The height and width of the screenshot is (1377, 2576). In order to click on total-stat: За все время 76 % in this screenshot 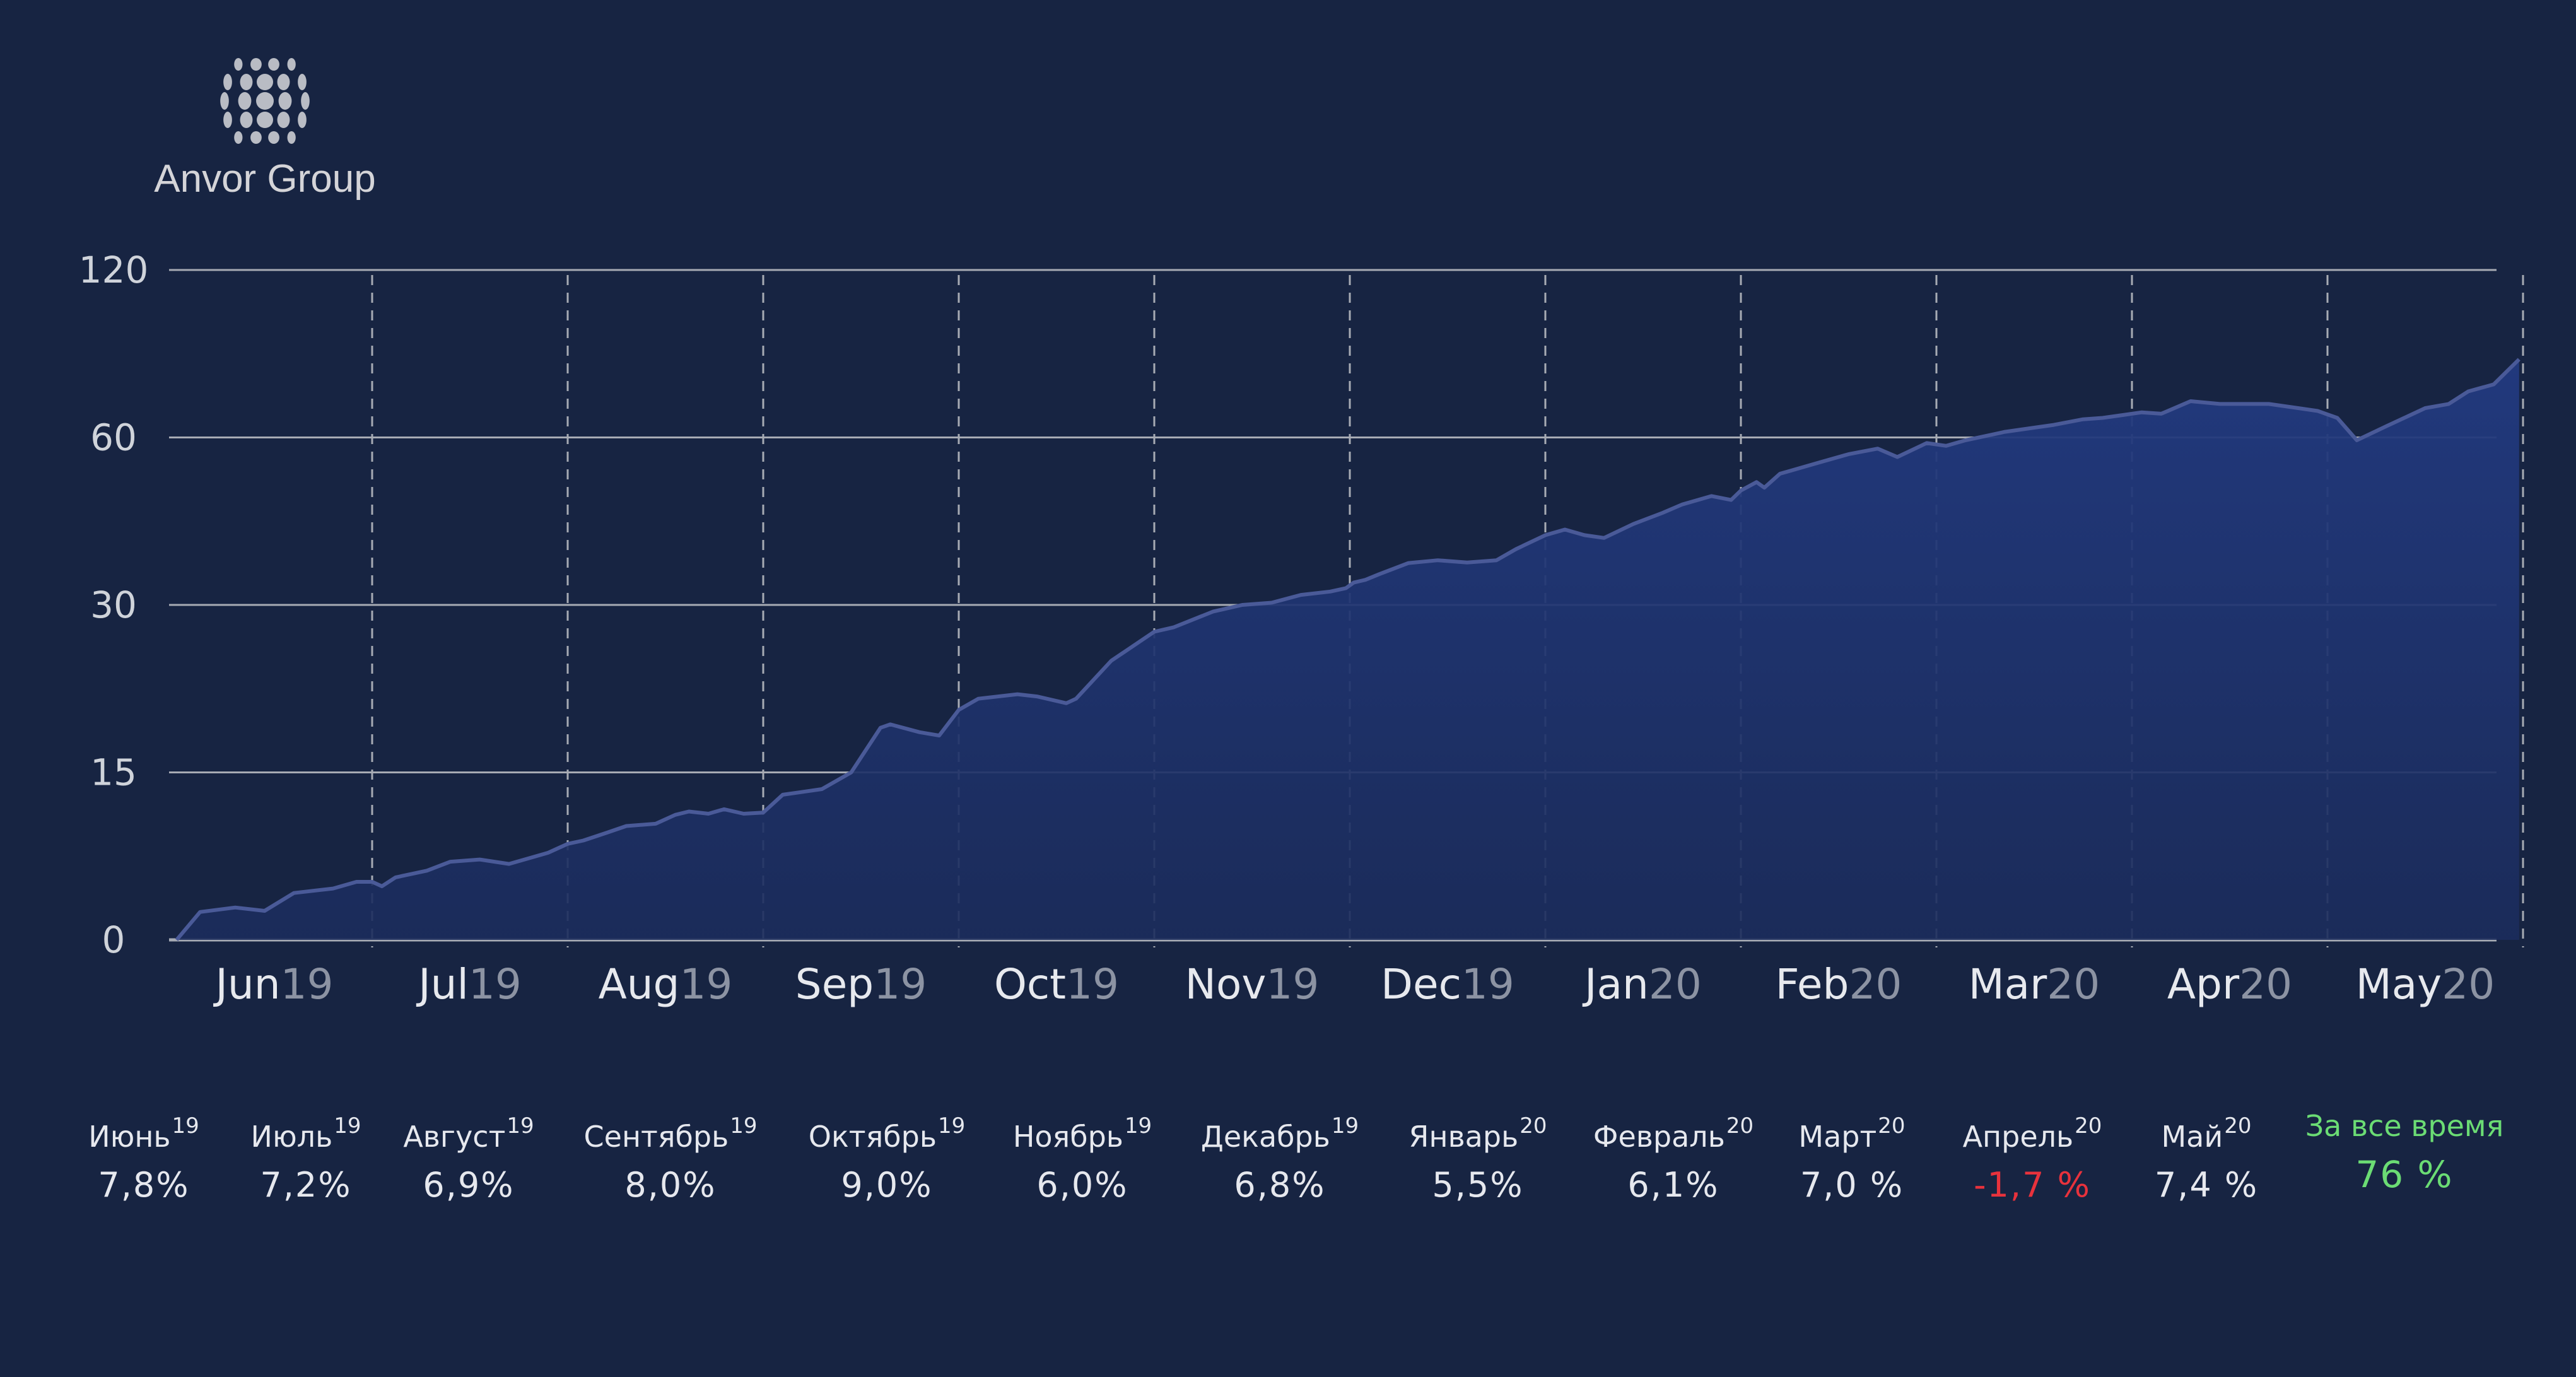, I will do `click(2404, 1153)`.